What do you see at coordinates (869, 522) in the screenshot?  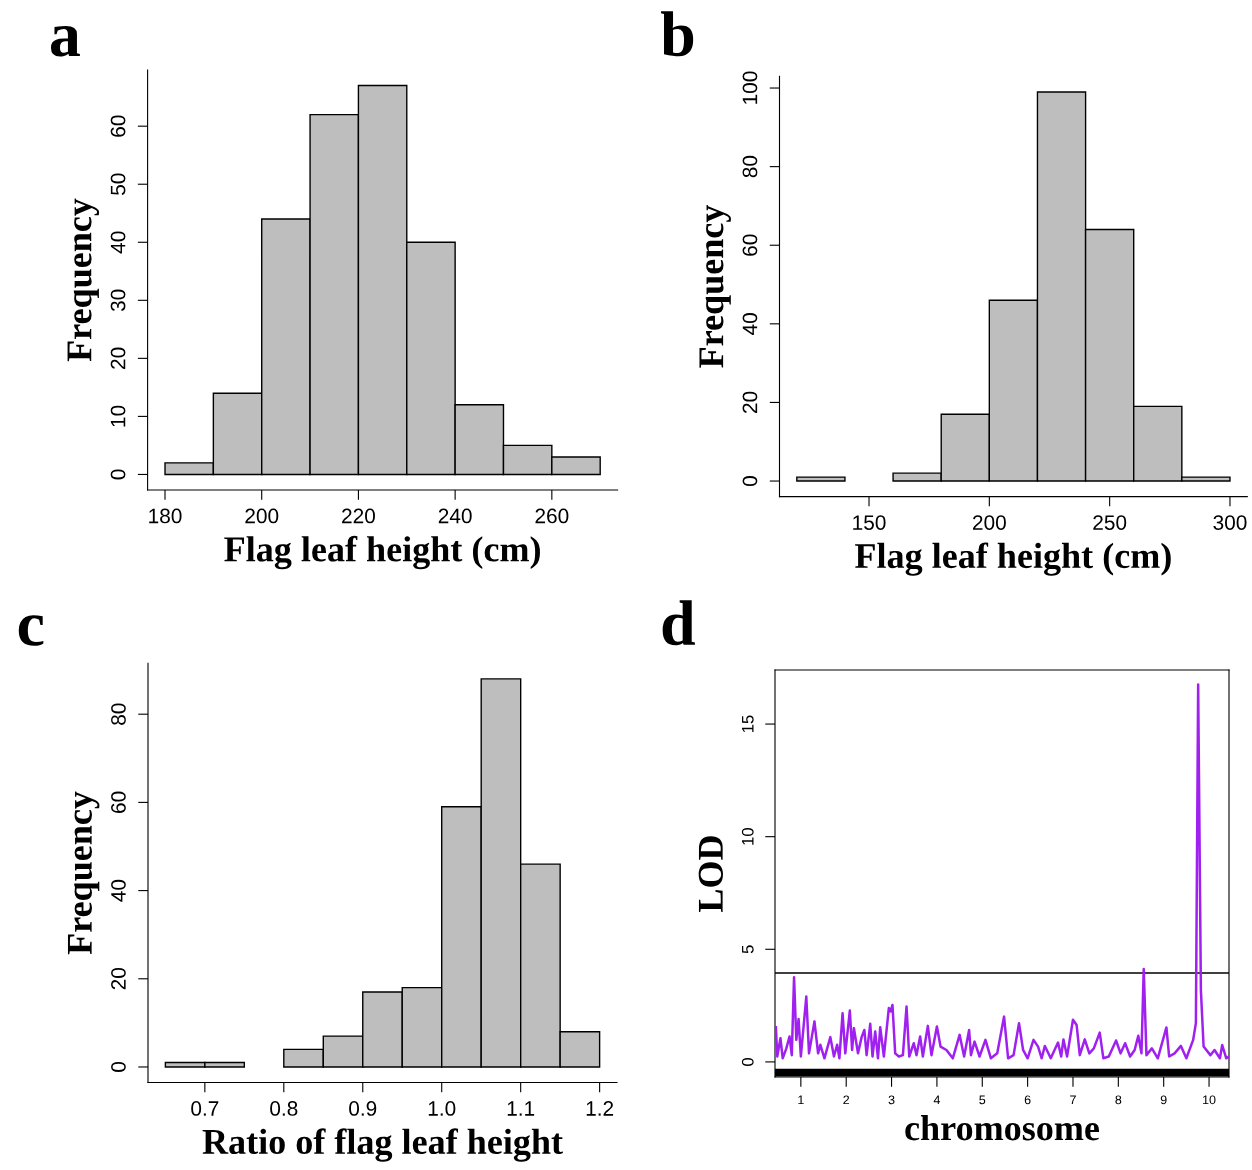 I see `x-tick-label: 150` at bounding box center [869, 522].